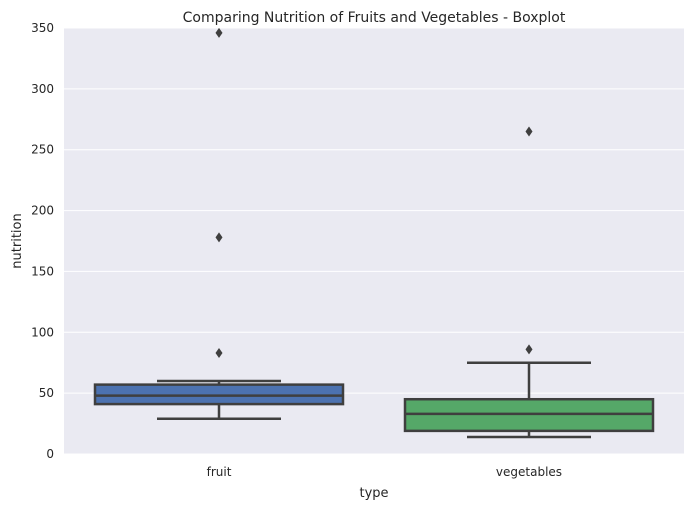 This screenshot has width=693, height=509. Describe the element at coordinates (42, 89) in the screenshot. I see `y-tick-label: 300` at that location.